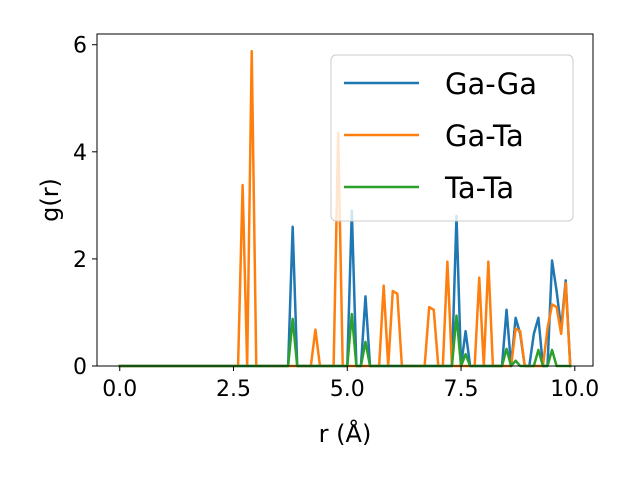 The height and width of the screenshot is (480, 640). I want to click on series-line-ta-ta, so click(345, 340).